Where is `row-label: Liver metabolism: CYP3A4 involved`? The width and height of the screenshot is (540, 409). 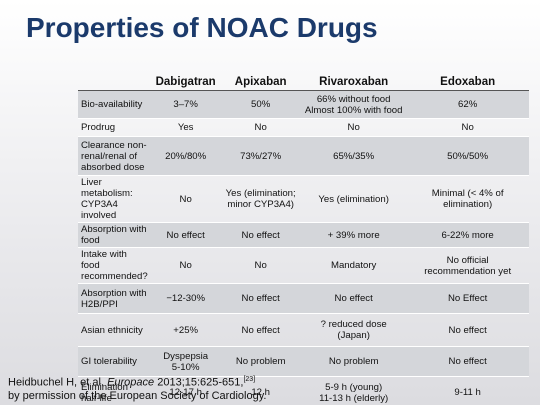
row-label: Liver metabolism: CYP3A4 involved is located at coordinates (114, 199).